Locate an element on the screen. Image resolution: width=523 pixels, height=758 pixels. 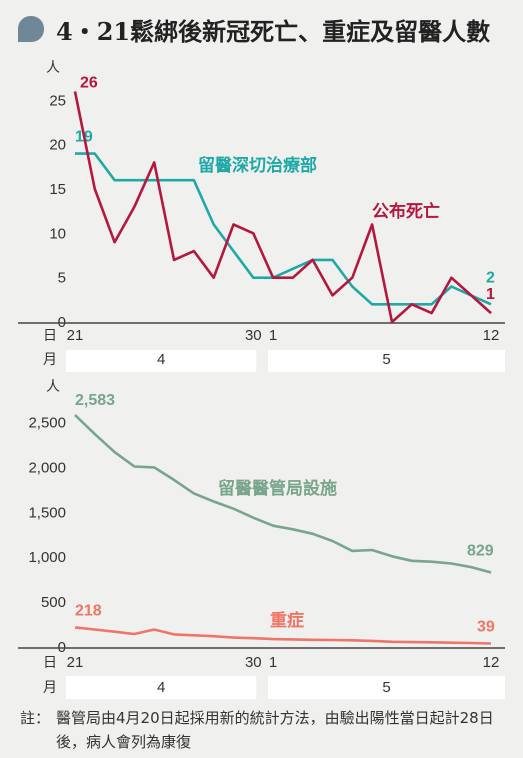
y-tick-label: 2,500 is located at coordinates (47, 422).